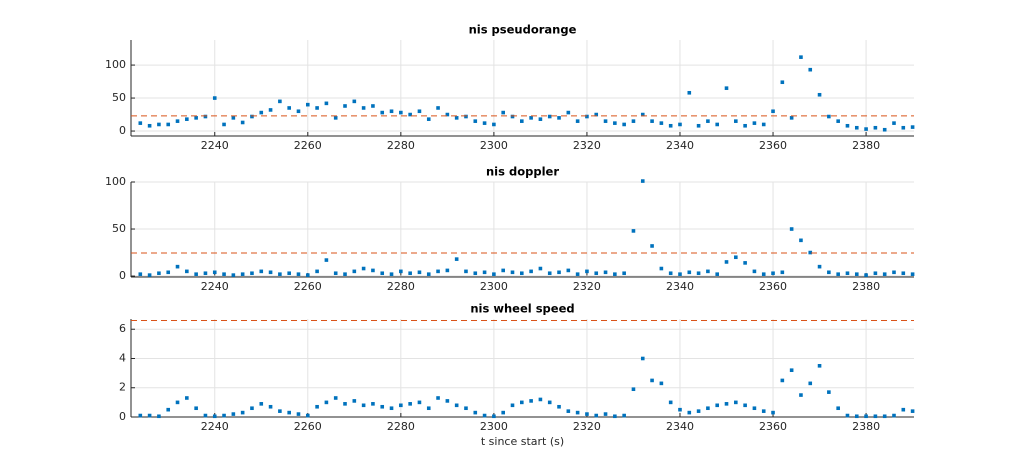  I want to click on chart-title: nis doppler, so click(522, 172).